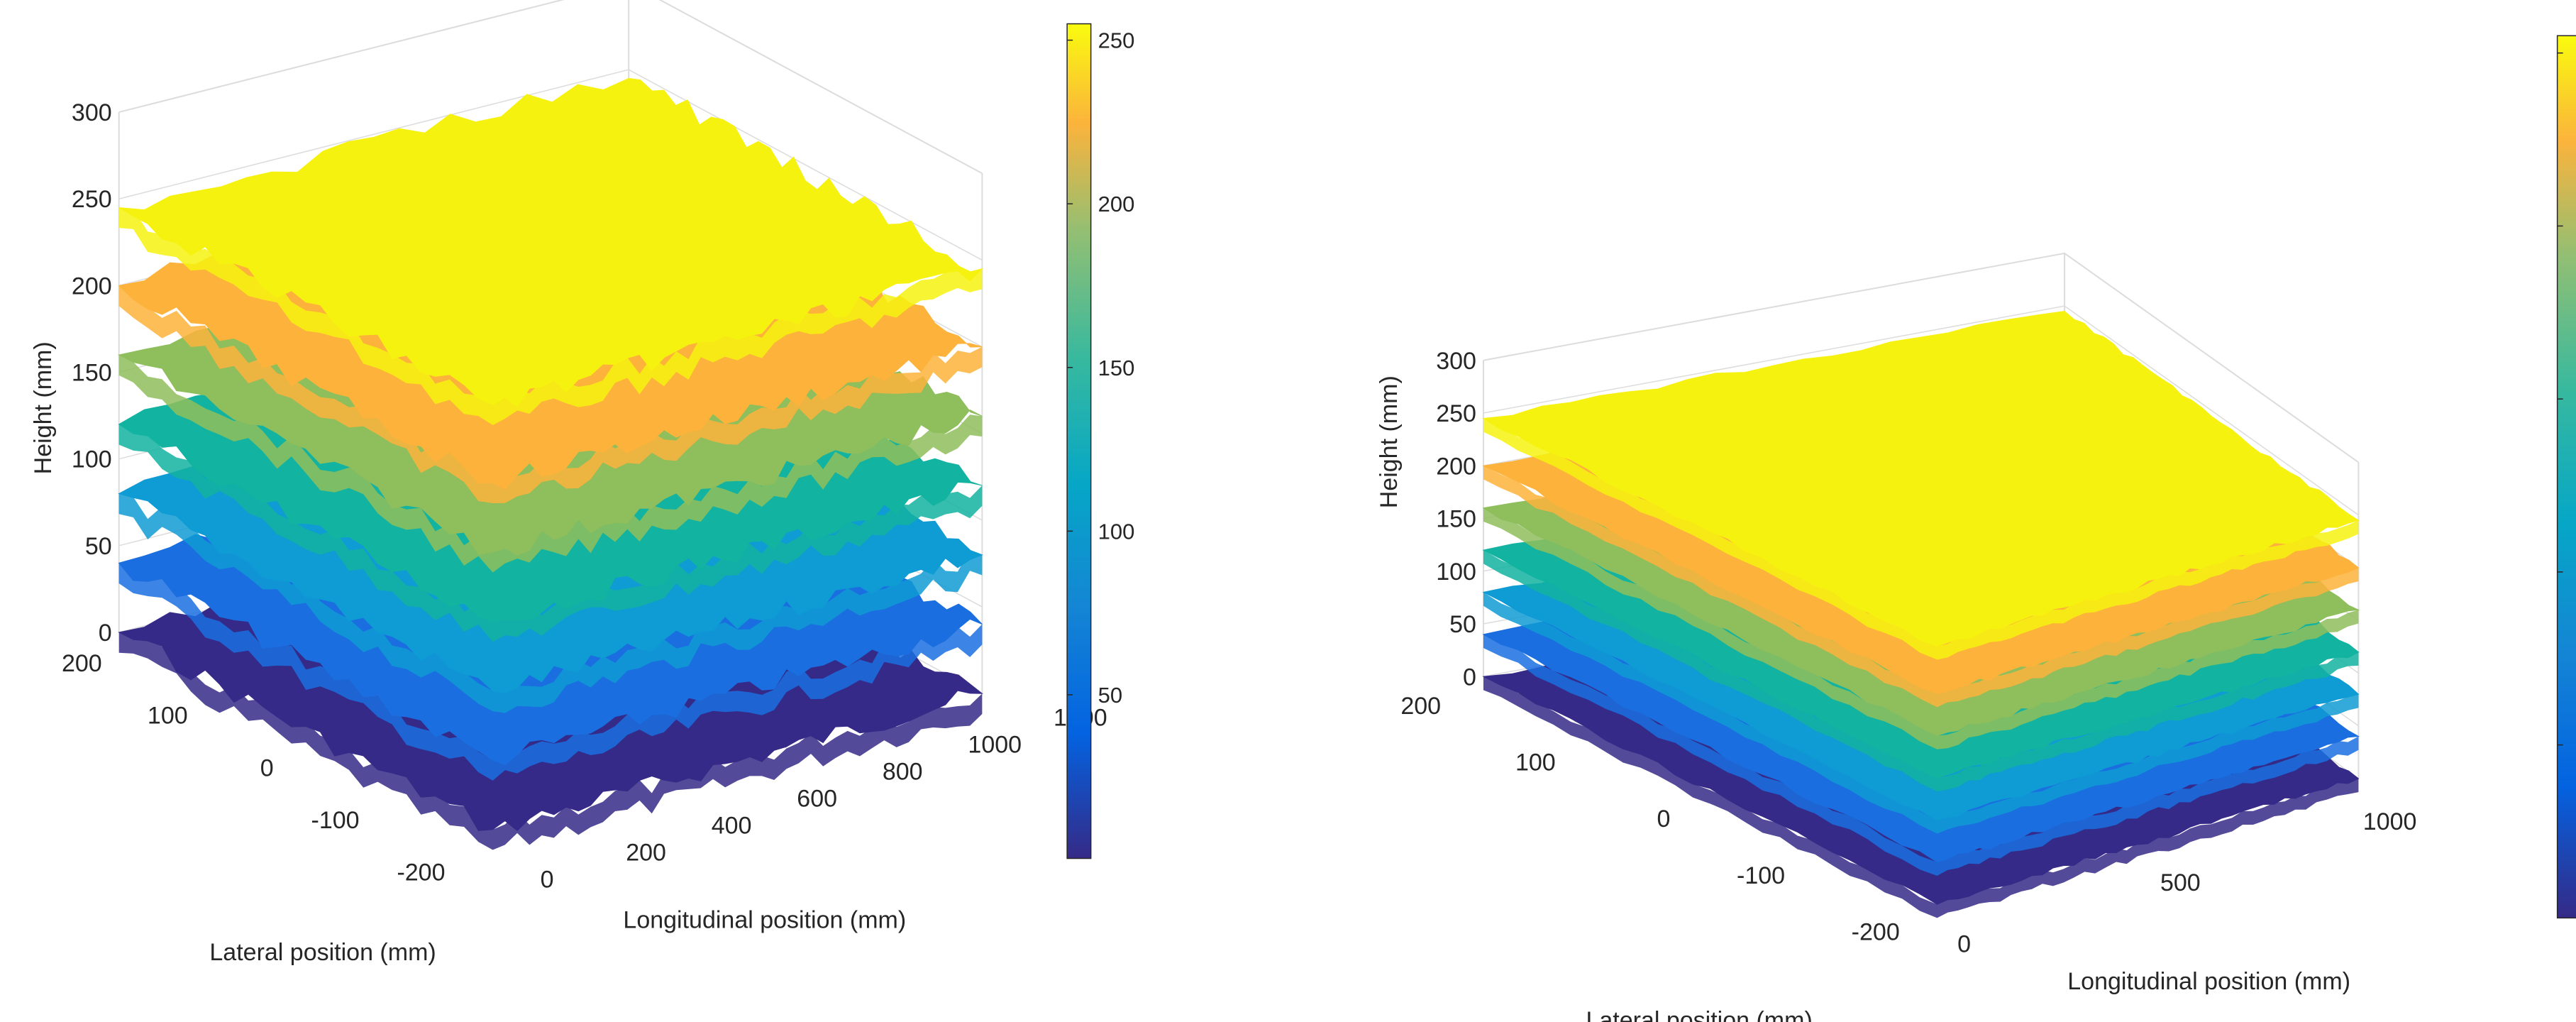 This screenshot has width=2576, height=1022. I want to click on colorbar-tick-label: 150, so click(1116, 368).